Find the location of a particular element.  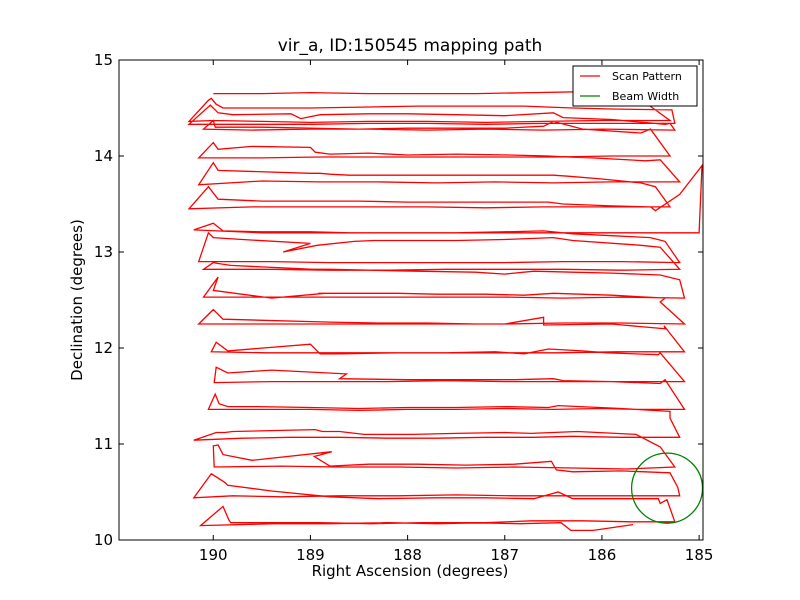

legend-label-beam-width: Beam Width is located at coordinates (645, 96).